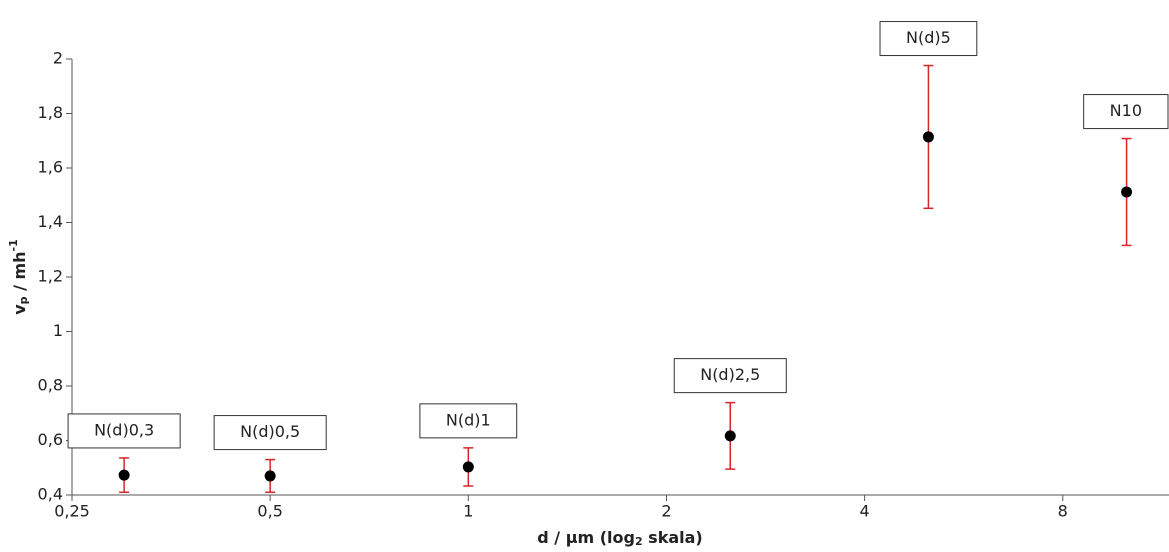  Describe the element at coordinates (58, 58) in the screenshot. I see `y-tick-label: 2` at that location.